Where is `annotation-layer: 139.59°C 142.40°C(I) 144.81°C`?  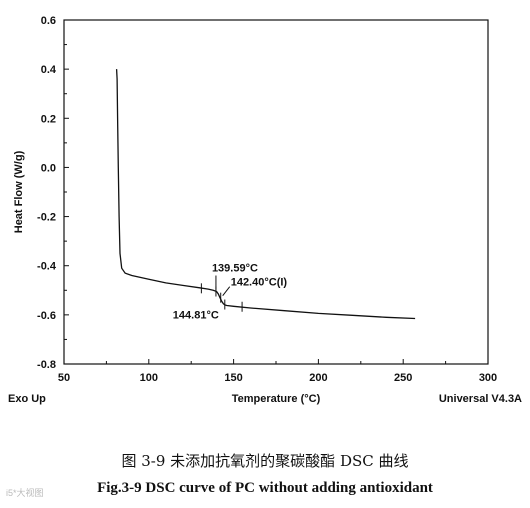
annotation-layer: 139.59°C 142.40°C(I) 144.81°C is located at coordinates (230, 292).